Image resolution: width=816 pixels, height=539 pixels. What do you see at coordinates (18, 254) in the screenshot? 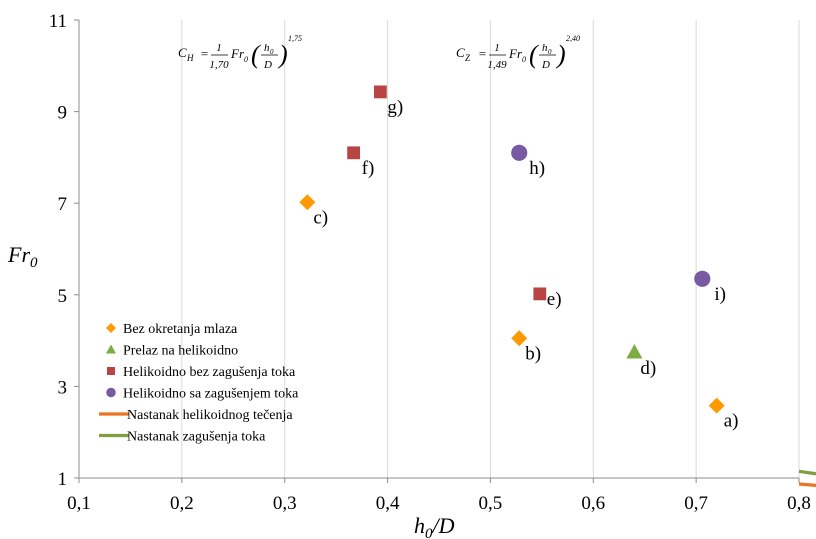
I see `y-axis-label-main: Fr` at bounding box center [18, 254].